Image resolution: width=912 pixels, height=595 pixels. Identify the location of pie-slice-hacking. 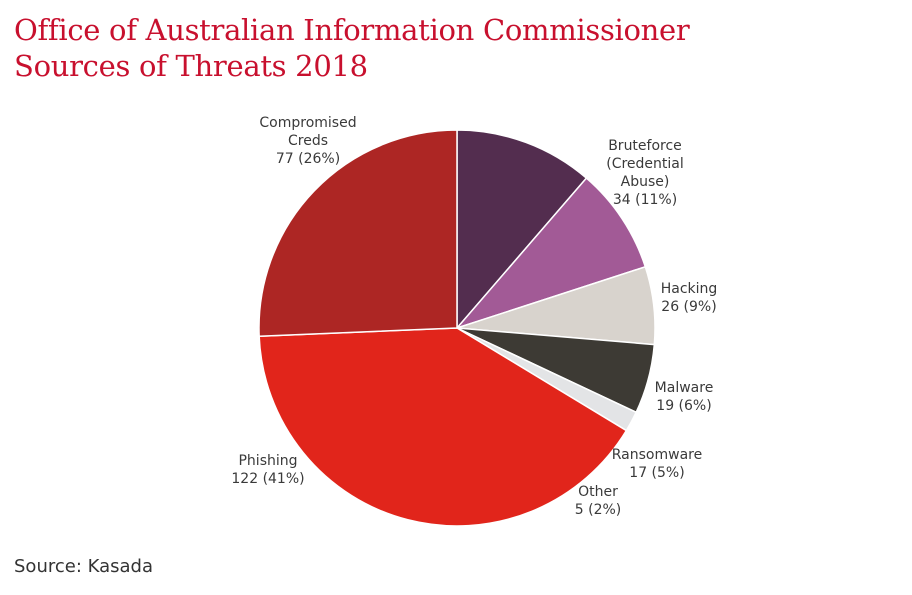
(551, 253).